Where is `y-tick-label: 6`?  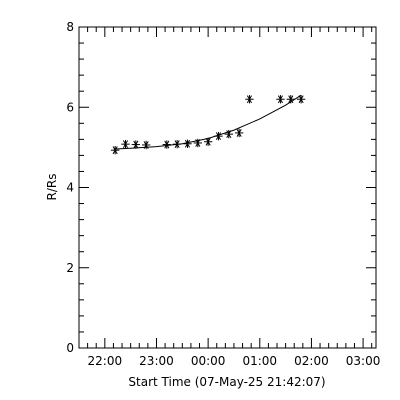 y-tick-label: 6 is located at coordinates (70, 107).